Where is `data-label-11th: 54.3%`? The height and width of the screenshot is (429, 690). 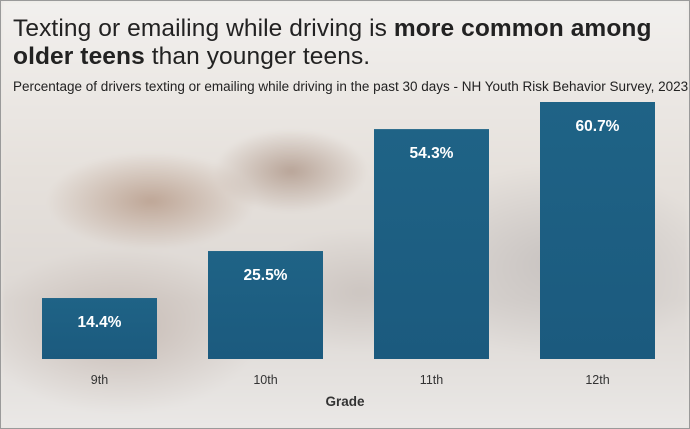 data-label-11th: 54.3% is located at coordinates (432, 153).